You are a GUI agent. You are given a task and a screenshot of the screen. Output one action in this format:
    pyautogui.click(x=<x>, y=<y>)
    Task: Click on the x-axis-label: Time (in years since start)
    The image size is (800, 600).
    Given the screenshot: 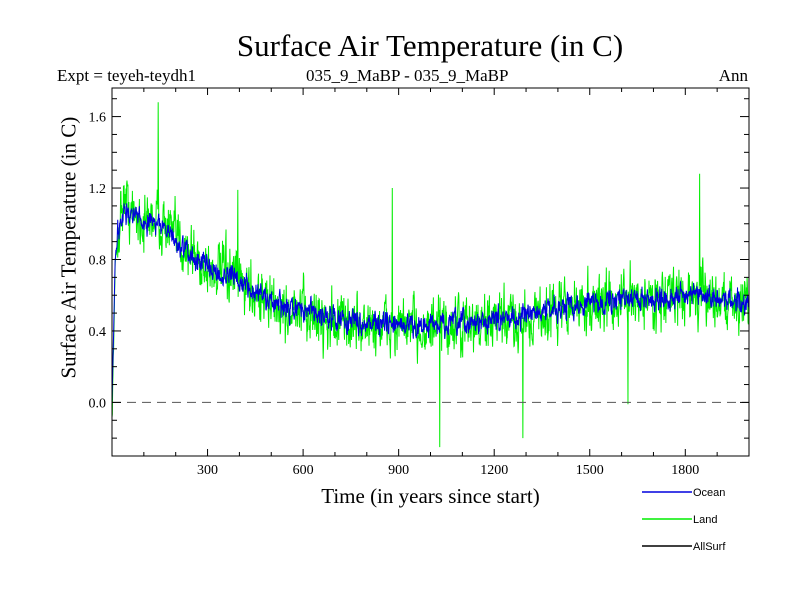 What is the action you would take?
    pyautogui.click(x=430, y=496)
    